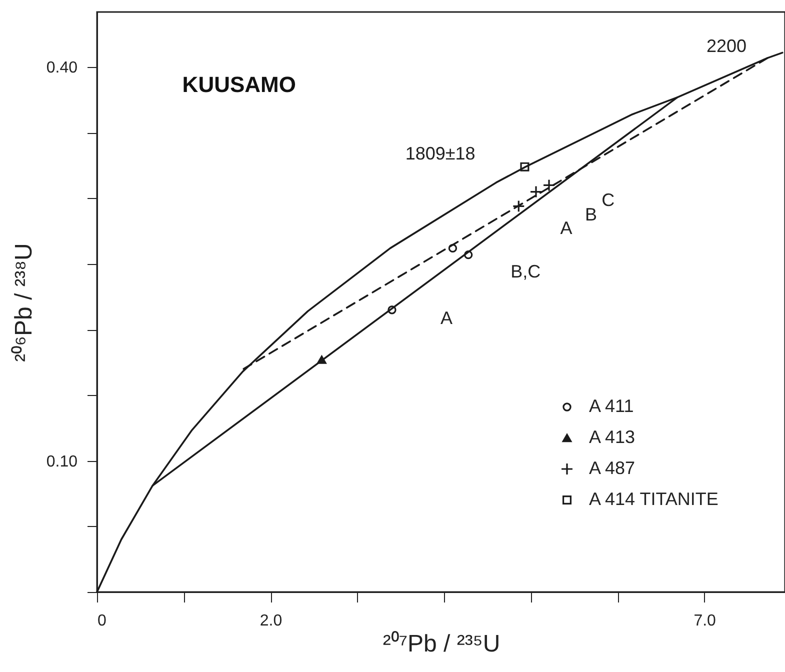 The width and height of the screenshot is (785, 672). Describe the element at coordinates (611, 406) in the screenshot. I see `legend-label: A 411` at that location.